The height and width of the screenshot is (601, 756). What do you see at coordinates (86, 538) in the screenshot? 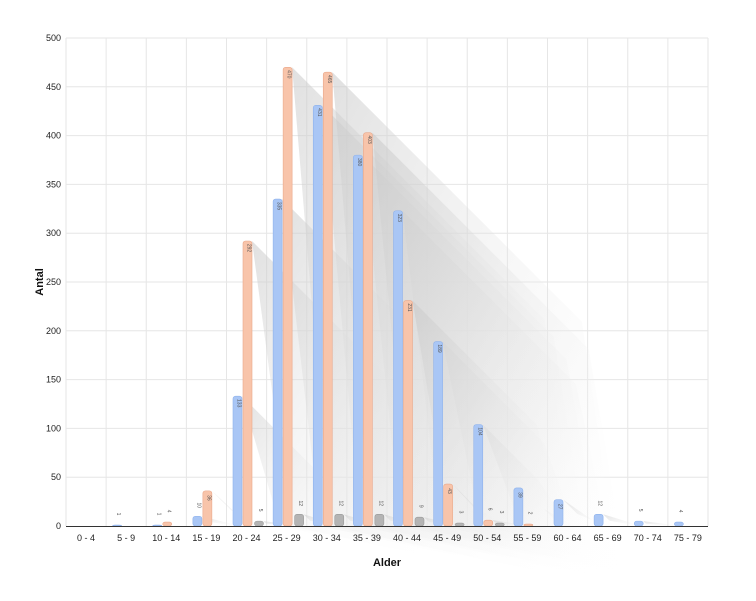
I see `x-tick-label: 0 - 4` at bounding box center [86, 538].